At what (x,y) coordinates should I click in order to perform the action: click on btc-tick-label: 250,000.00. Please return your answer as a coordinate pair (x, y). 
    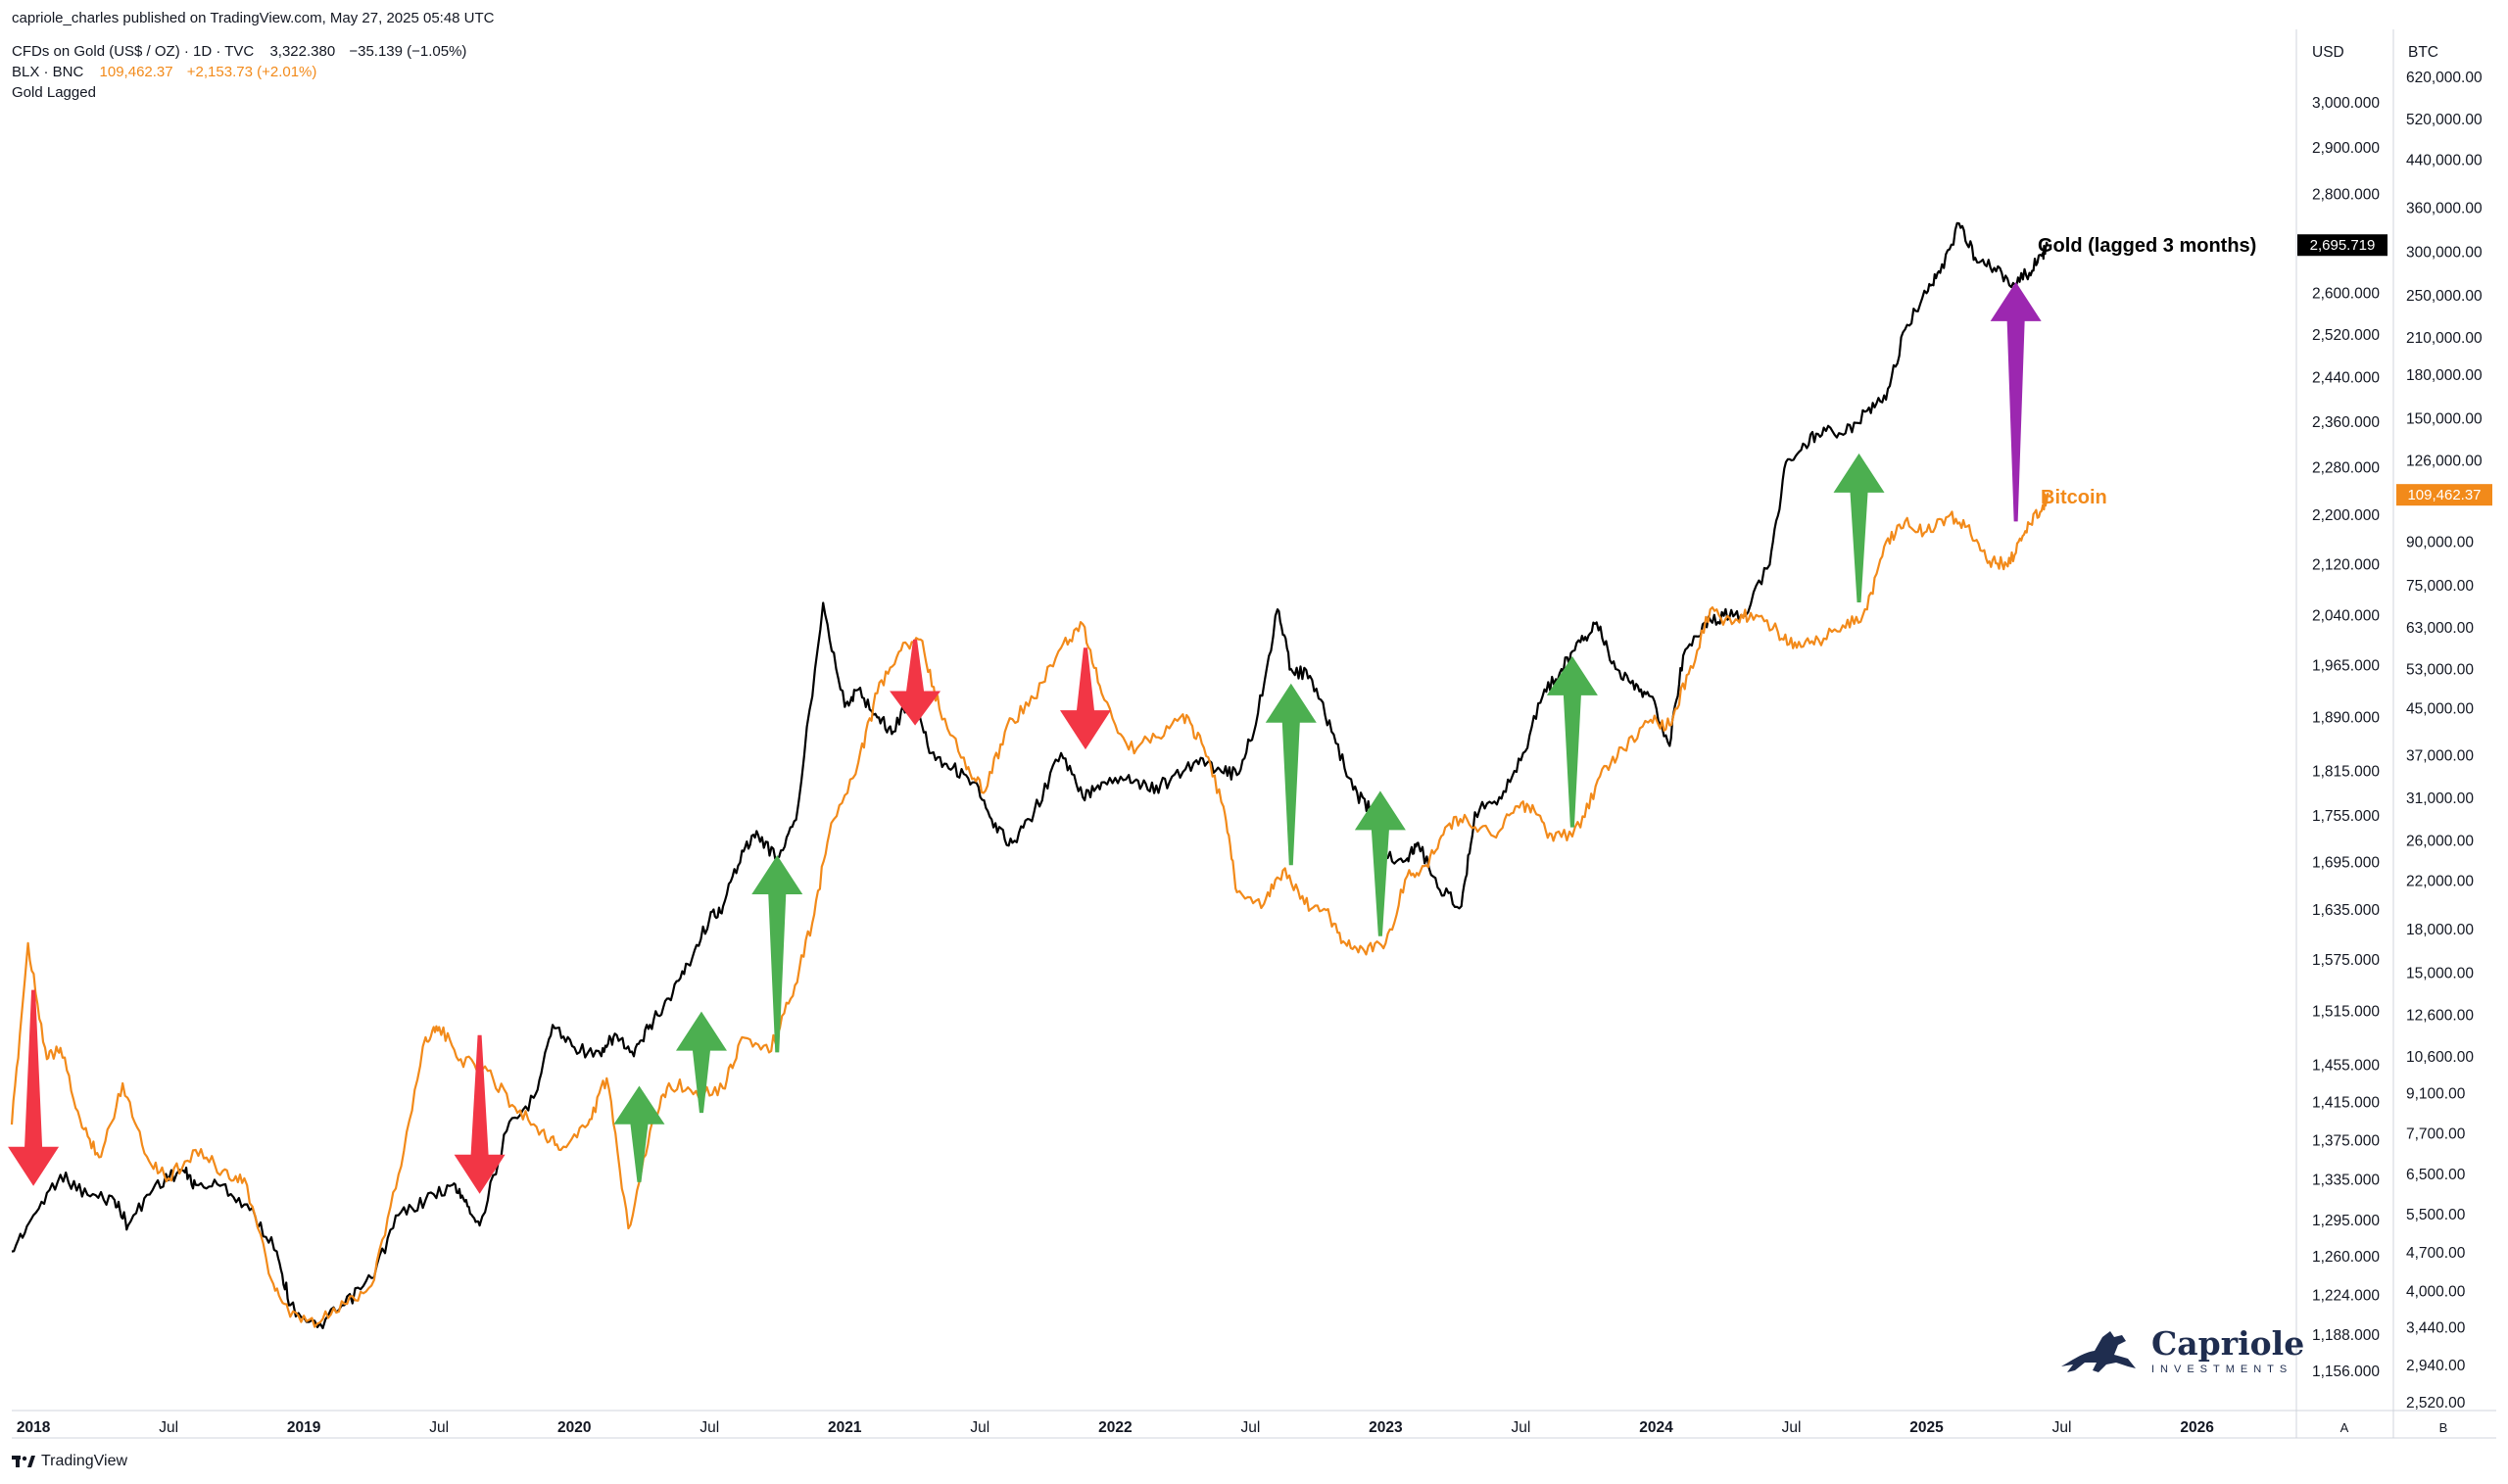
    Looking at the image, I should click on (2444, 296).